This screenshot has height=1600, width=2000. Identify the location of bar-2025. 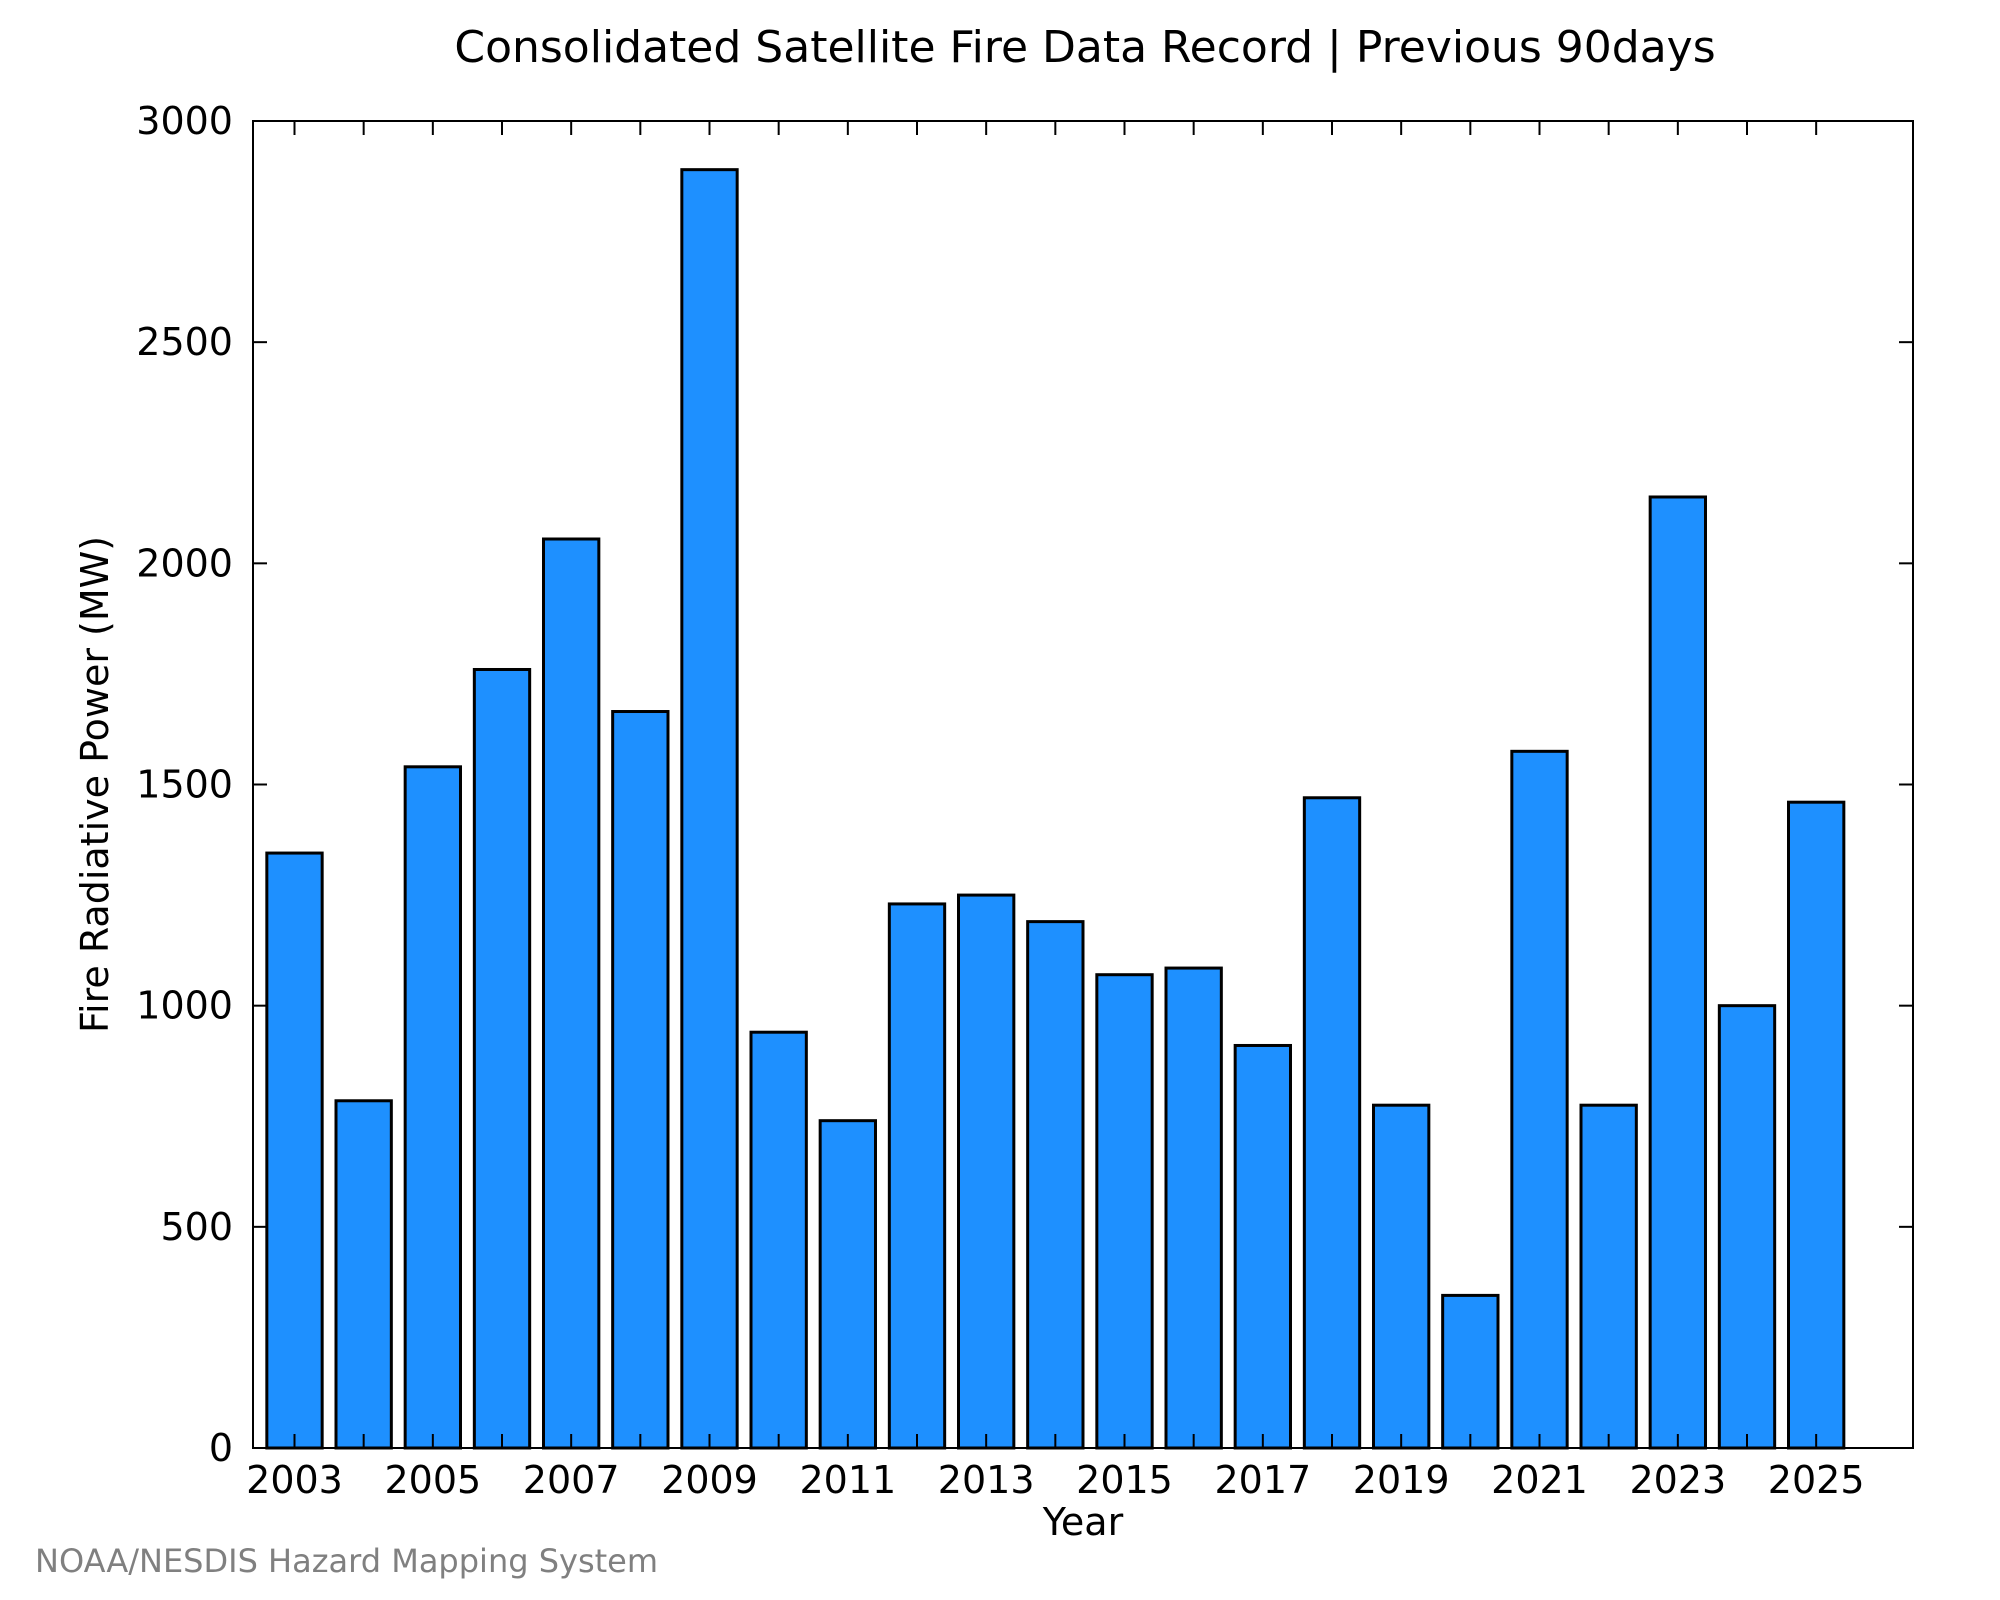
(1816, 1125).